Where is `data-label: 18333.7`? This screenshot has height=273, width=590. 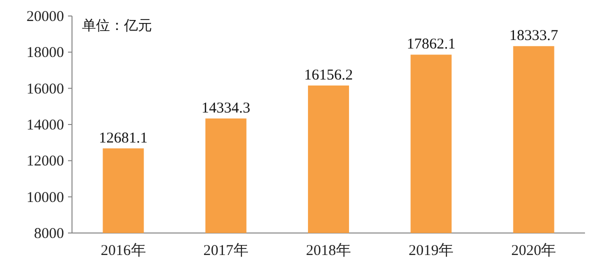 data-label: 18333.7 is located at coordinates (534, 36).